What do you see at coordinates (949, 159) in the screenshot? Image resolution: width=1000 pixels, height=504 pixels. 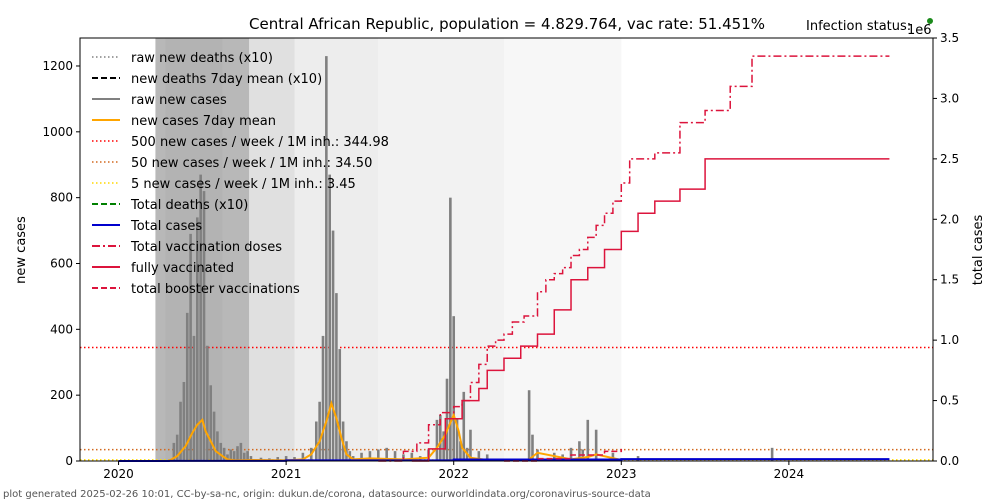 I see `y2-tick-label: 2.5` at bounding box center [949, 159].